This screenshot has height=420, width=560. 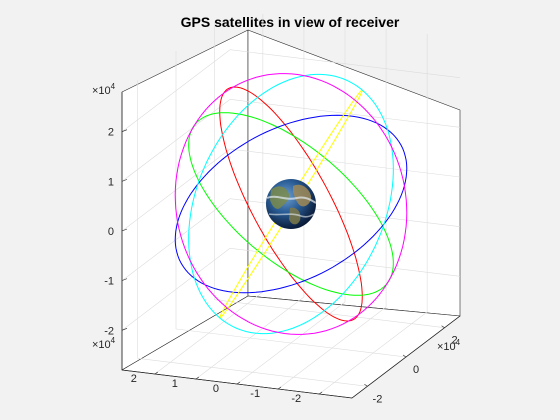 What do you see at coordinates (290, 22) in the screenshot?
I see `chart-title: GPS satellites in view of receiver` at bounding box center [290, 22].